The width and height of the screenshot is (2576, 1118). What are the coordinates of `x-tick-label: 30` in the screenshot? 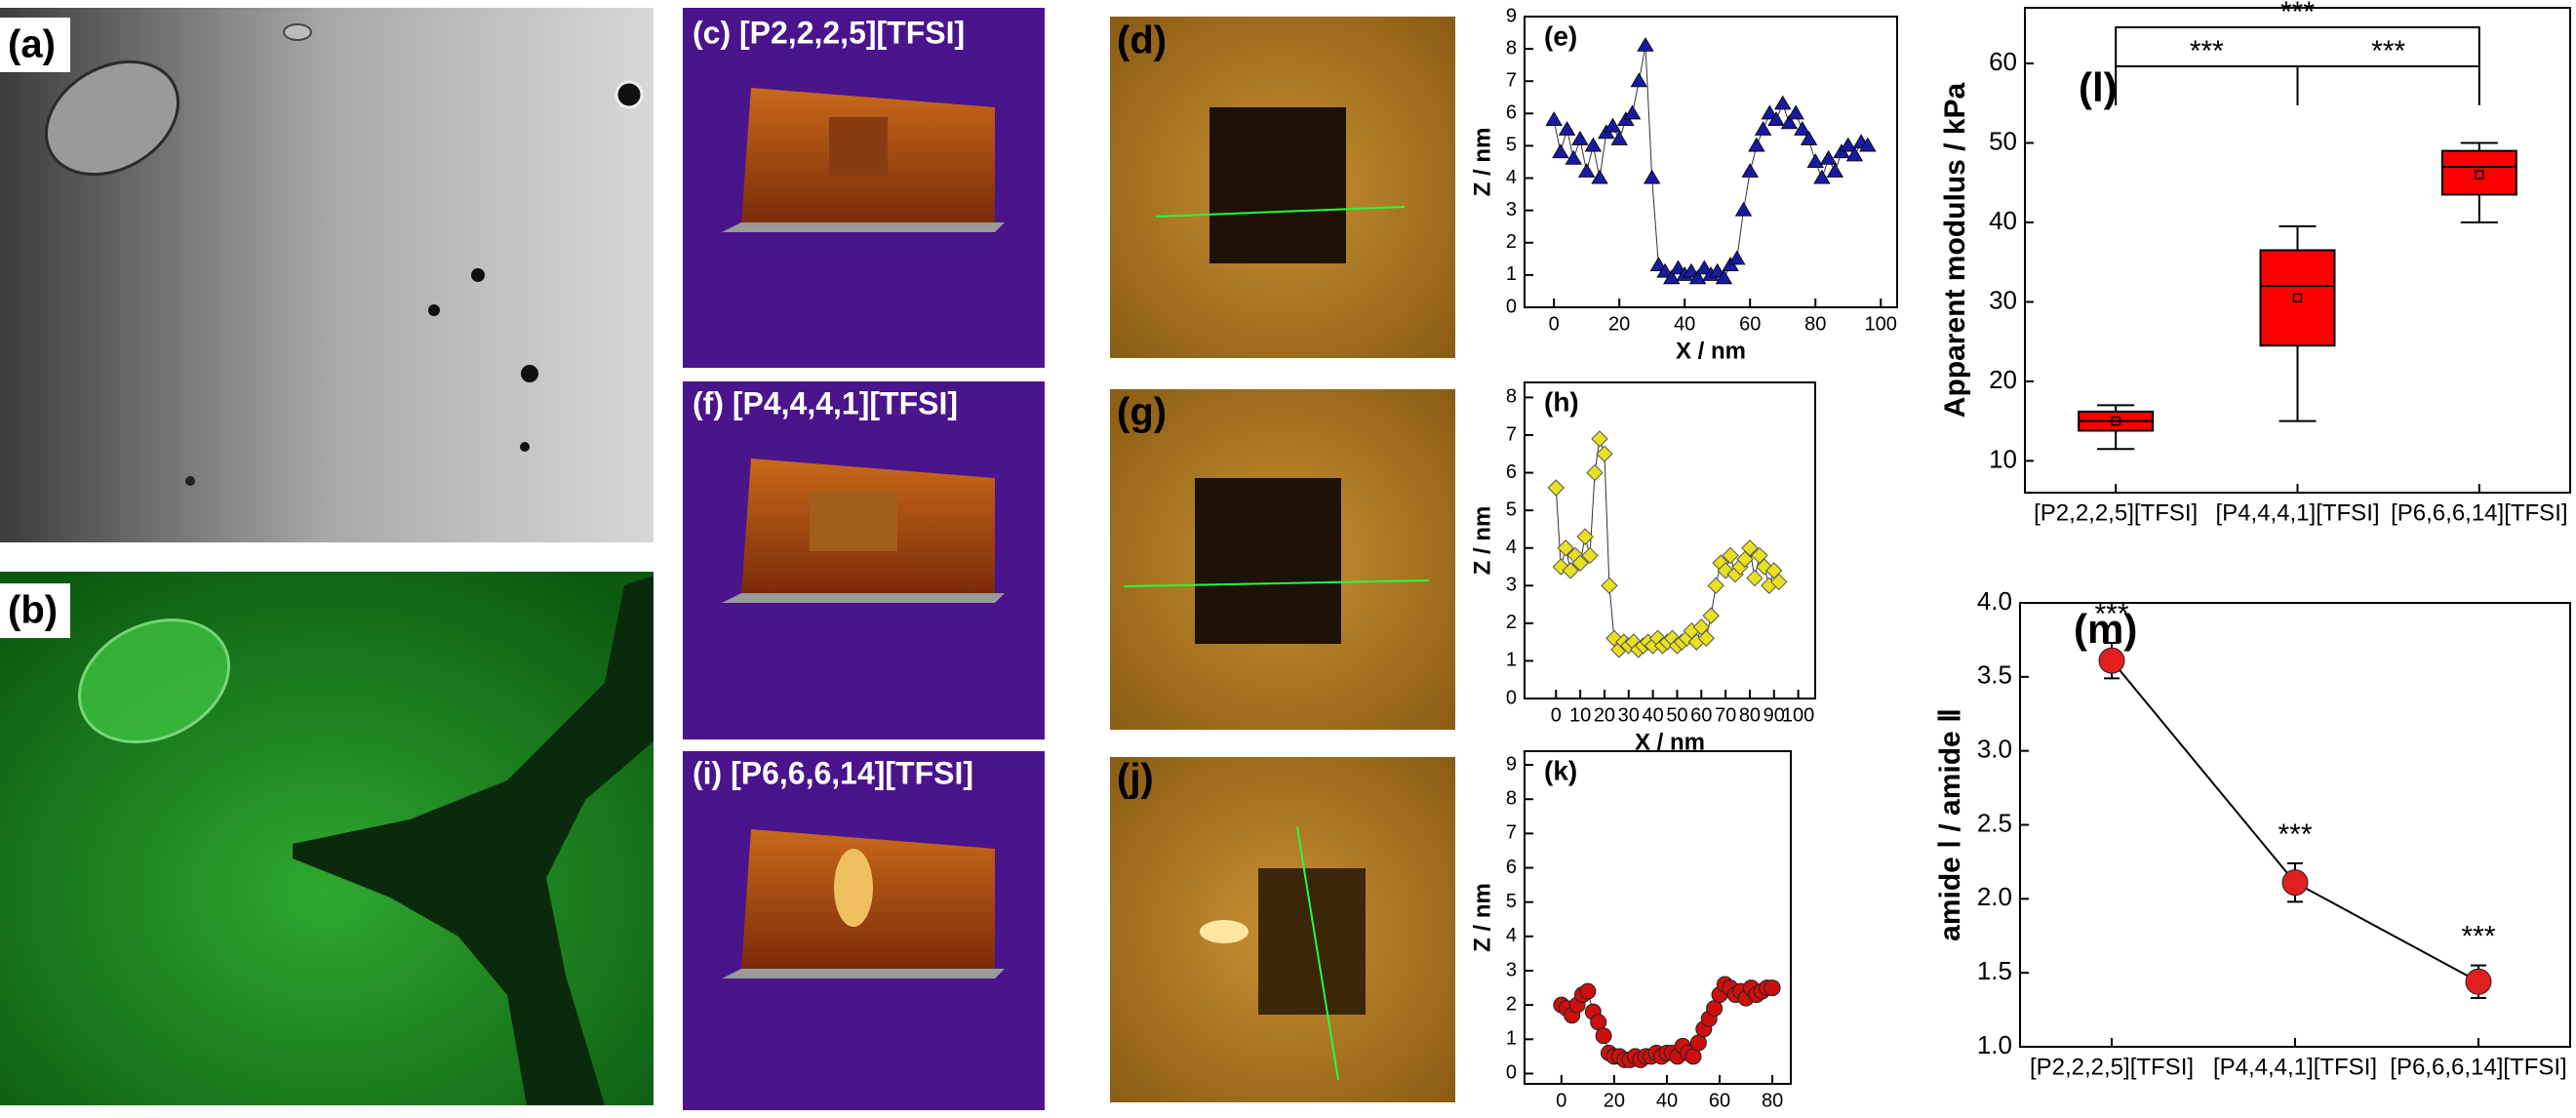 It's located at (1629, 715).